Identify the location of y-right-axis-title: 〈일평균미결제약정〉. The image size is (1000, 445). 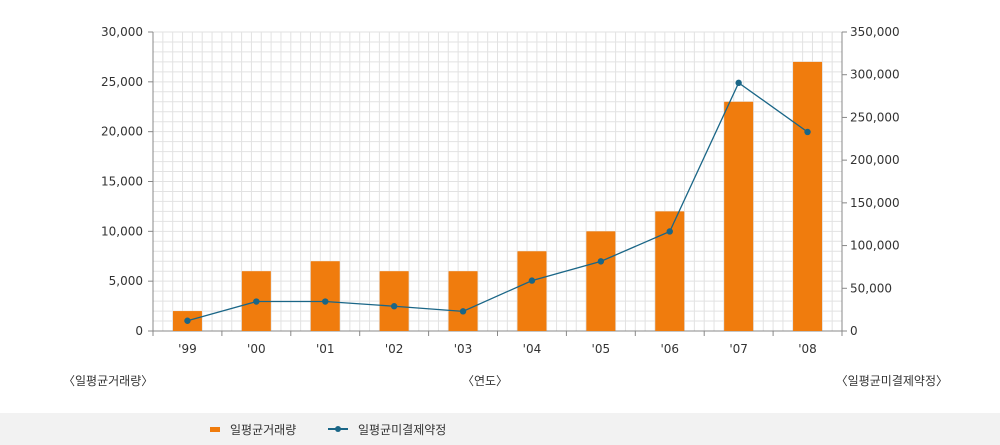
(892, 380).